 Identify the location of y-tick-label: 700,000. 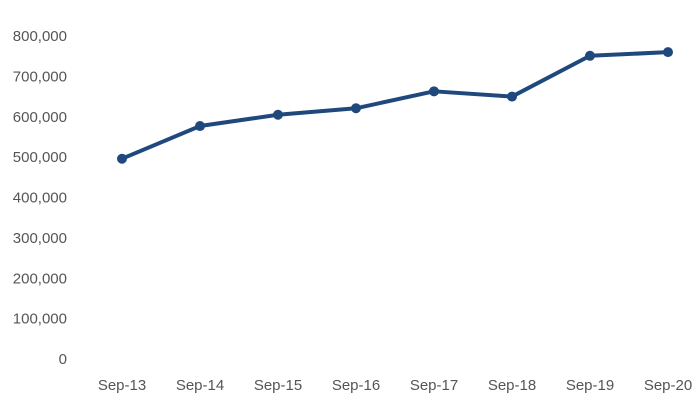
(40, 76).